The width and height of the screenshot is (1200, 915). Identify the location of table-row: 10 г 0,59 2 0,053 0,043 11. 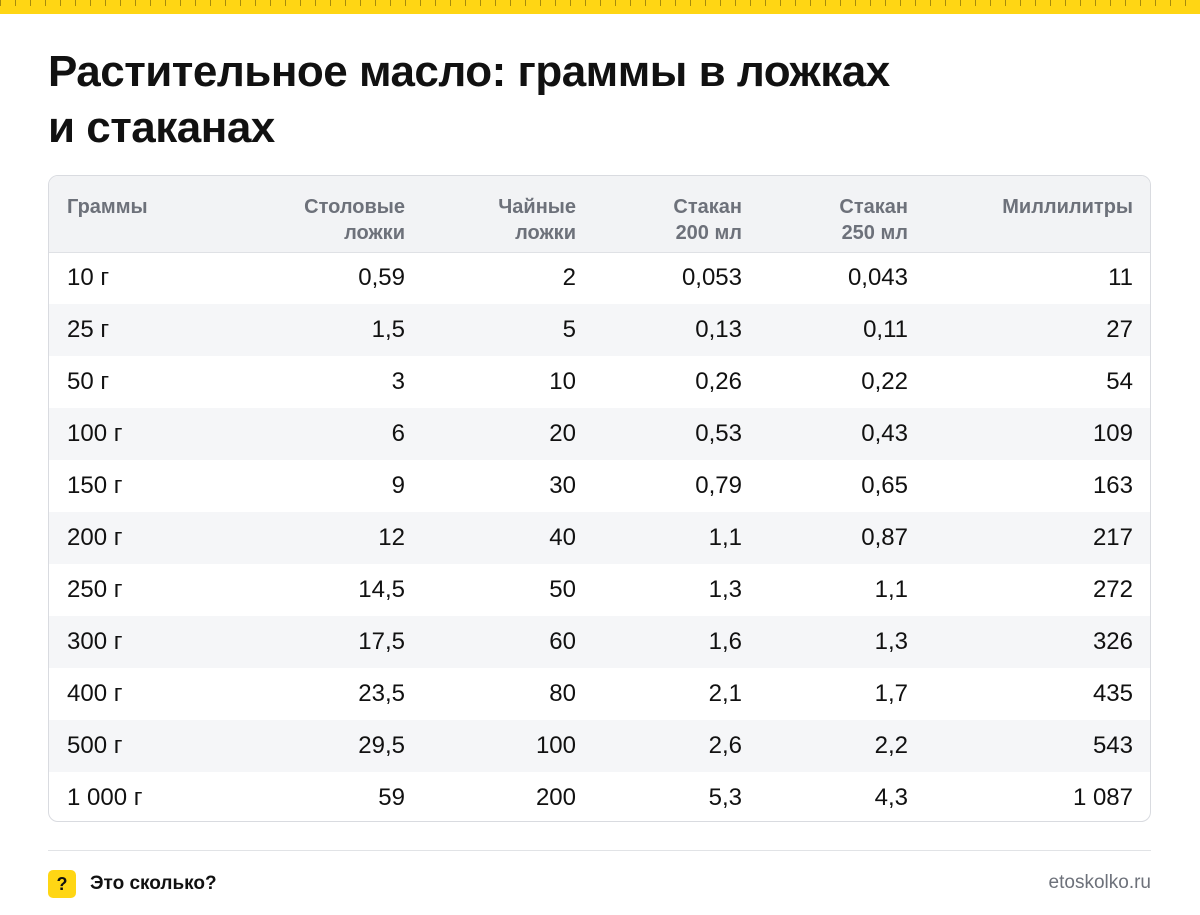
(599, 278).